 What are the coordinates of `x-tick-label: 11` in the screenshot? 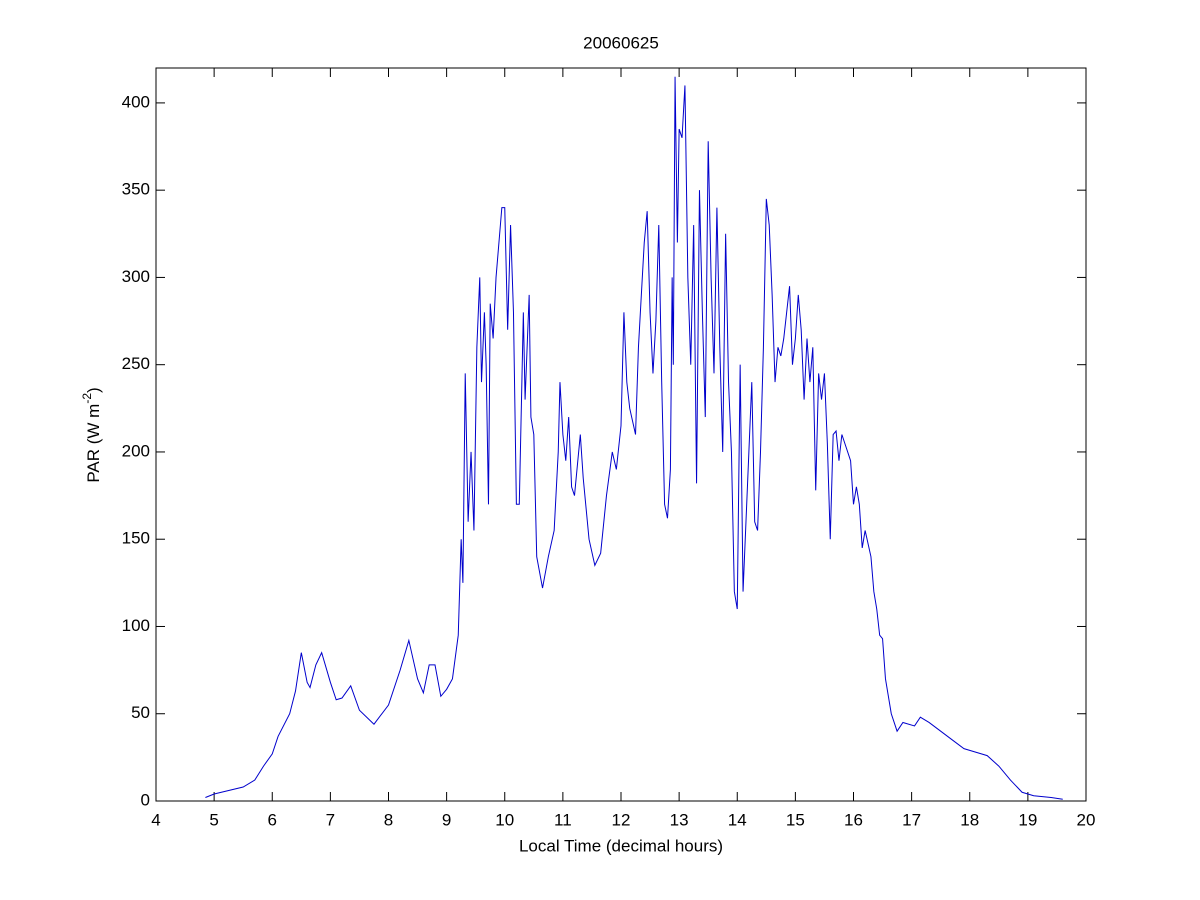 It's located at (563, 819).